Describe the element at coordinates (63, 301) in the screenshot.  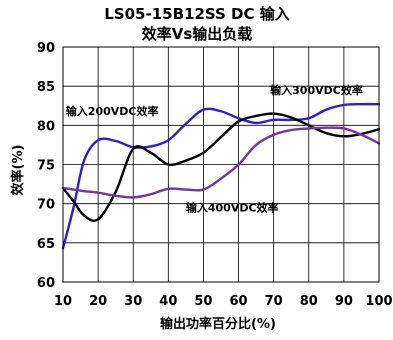
I see `x-tick-label: 10` at that location.